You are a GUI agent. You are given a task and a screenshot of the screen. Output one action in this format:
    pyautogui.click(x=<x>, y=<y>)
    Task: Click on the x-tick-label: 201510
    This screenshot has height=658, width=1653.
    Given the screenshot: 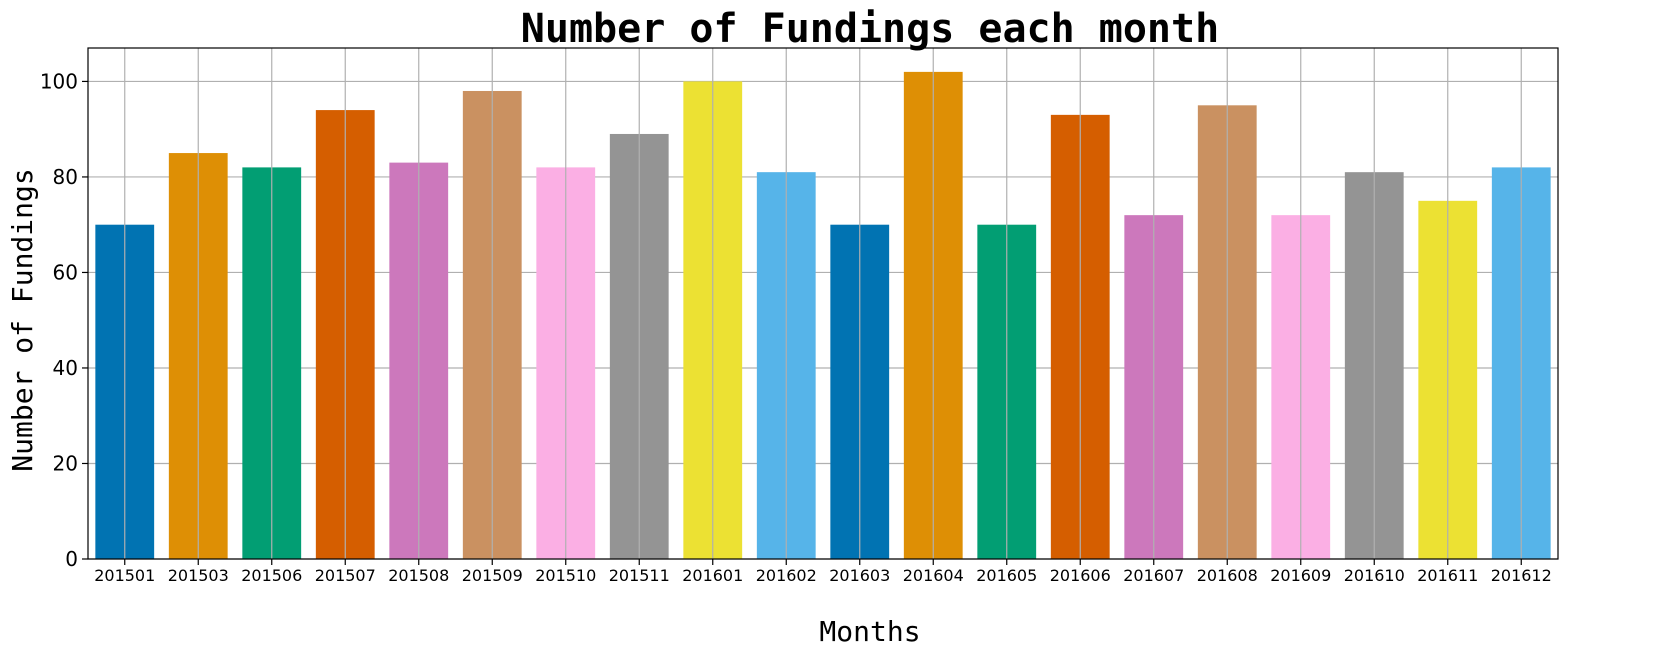 What is the action you would take?
    pyautogui.click(x=565, y=575)
    